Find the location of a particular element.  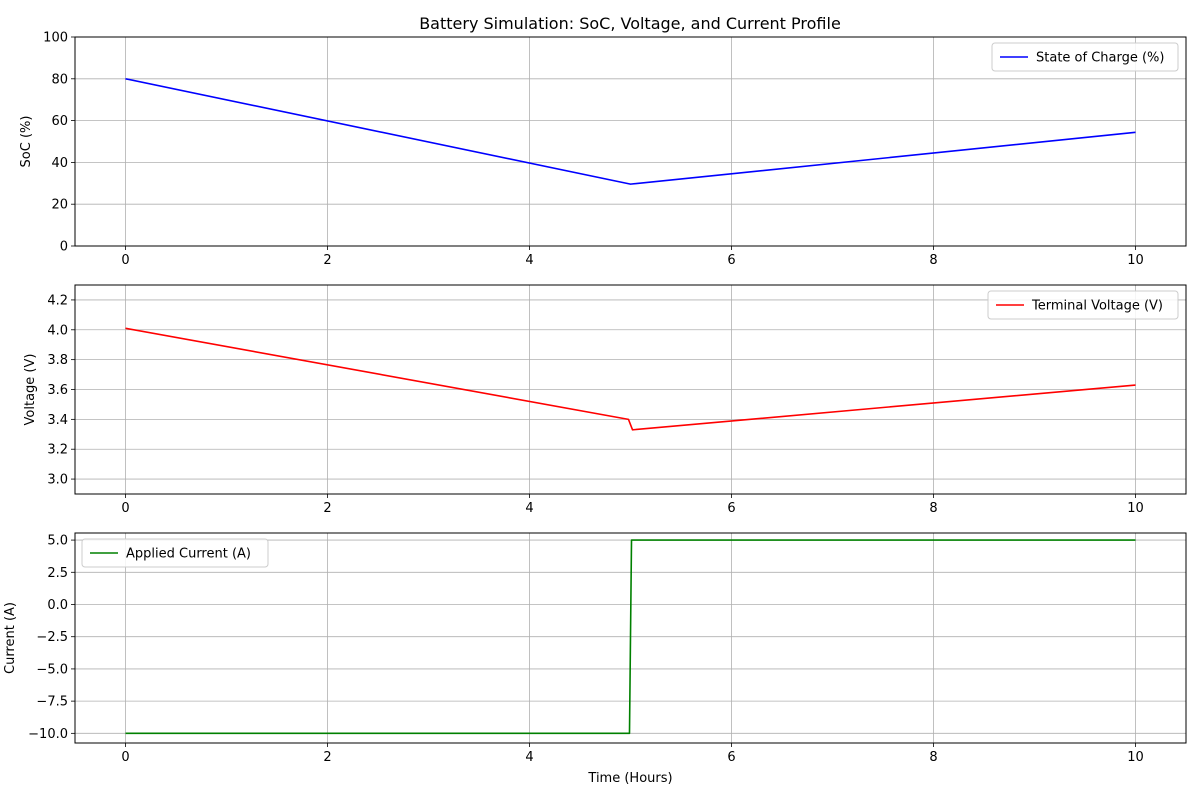

y-tick-label: 4.2 is located at coordinates (57, 300).